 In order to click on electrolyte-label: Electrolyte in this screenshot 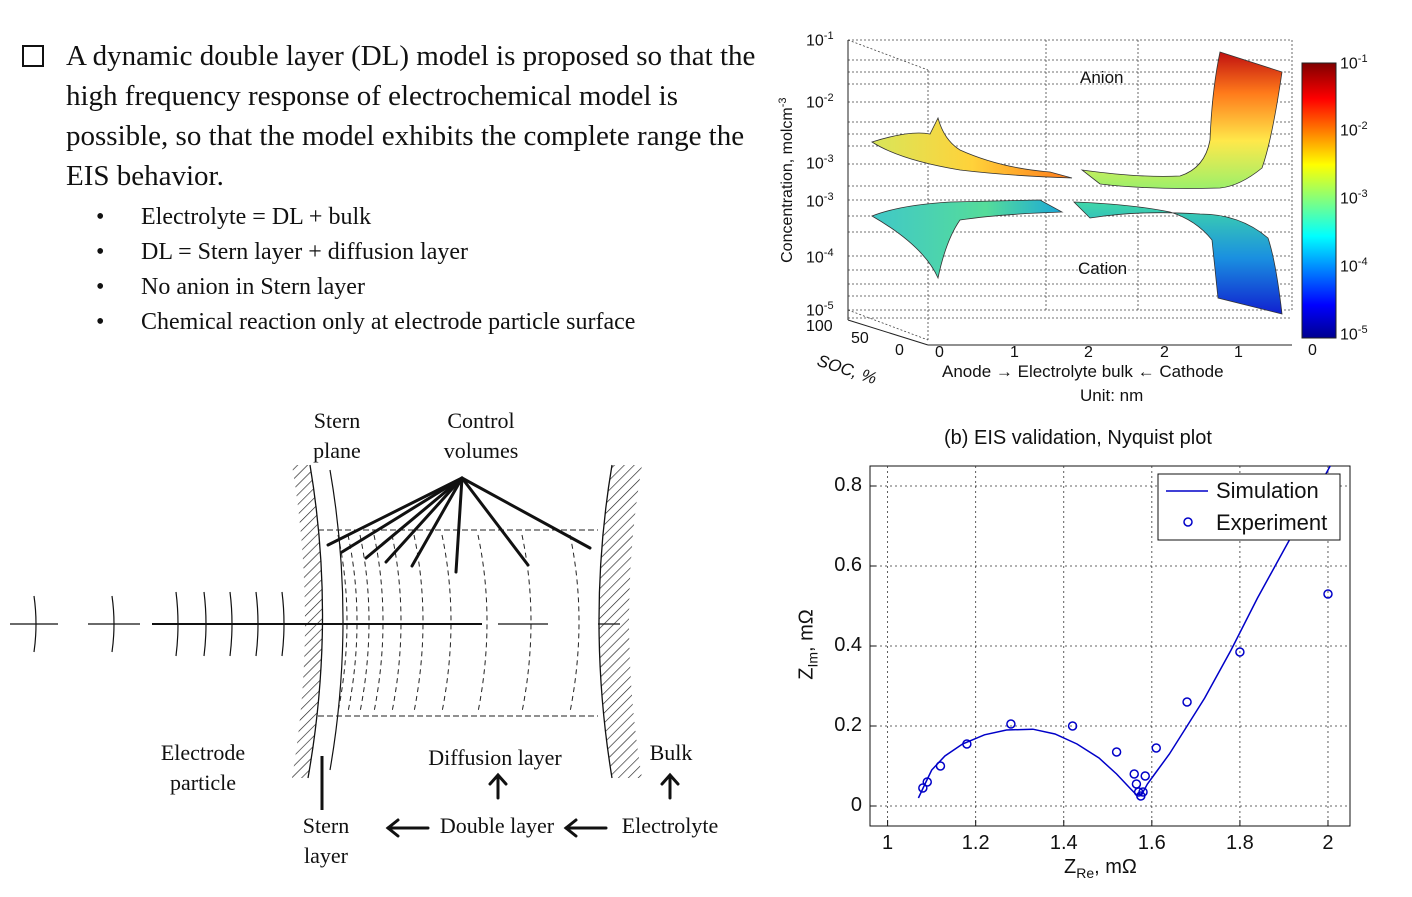, I will do `click(670, 825)`.